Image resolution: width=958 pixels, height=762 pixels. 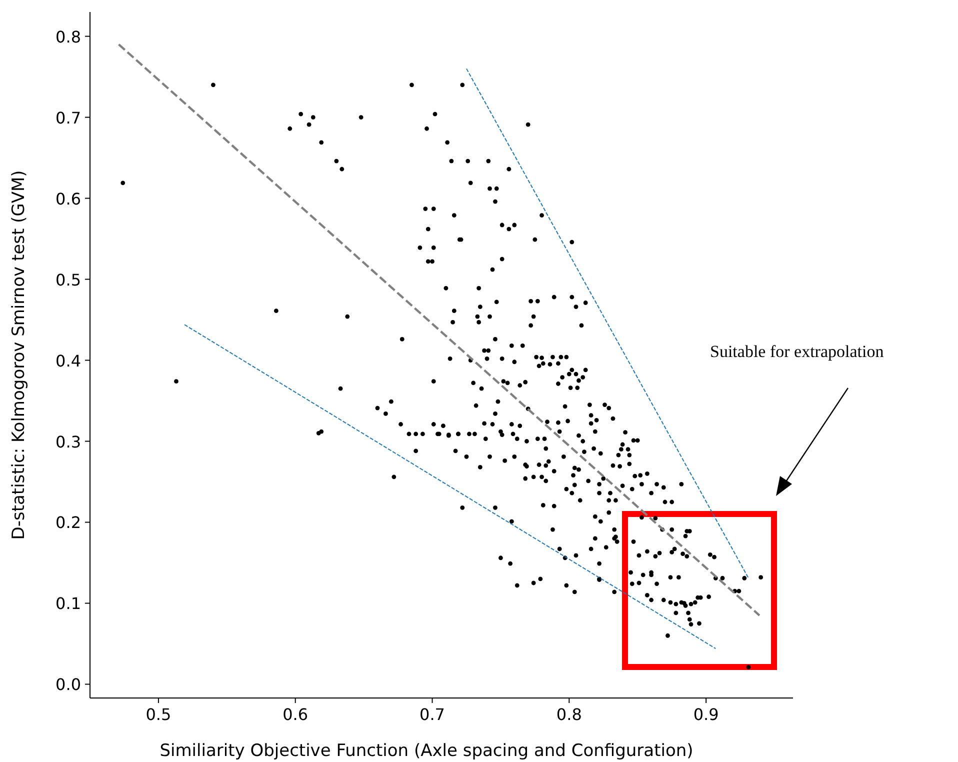 I want to click on y-axis-title: D-statistic: Kolmogorov Smirnov test (GVM), so click(x=19, y=355).